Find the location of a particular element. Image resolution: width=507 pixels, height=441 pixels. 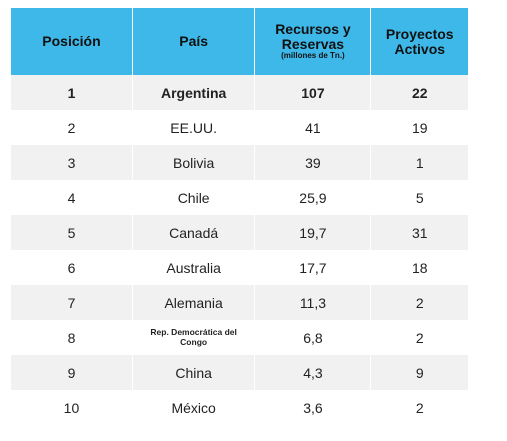

cell-proyectos: 18 is located at coordinates (419, 267).